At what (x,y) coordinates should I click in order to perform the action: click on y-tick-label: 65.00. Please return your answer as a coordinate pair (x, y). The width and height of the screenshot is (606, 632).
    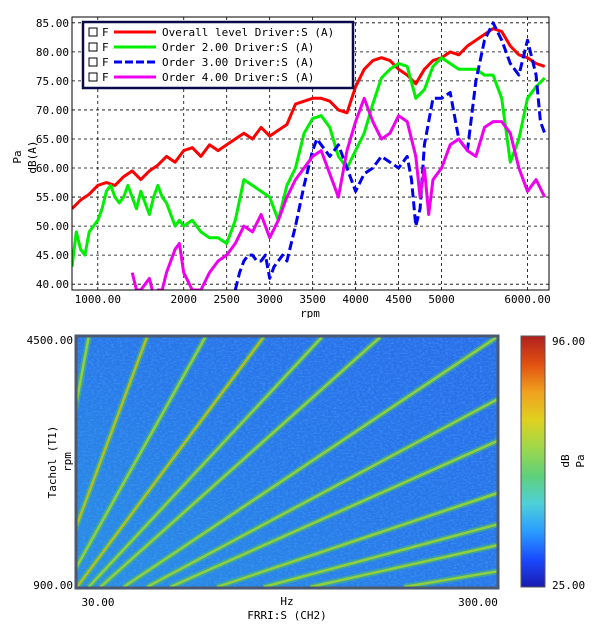
    Looking at the image, I should click on (52, 139).